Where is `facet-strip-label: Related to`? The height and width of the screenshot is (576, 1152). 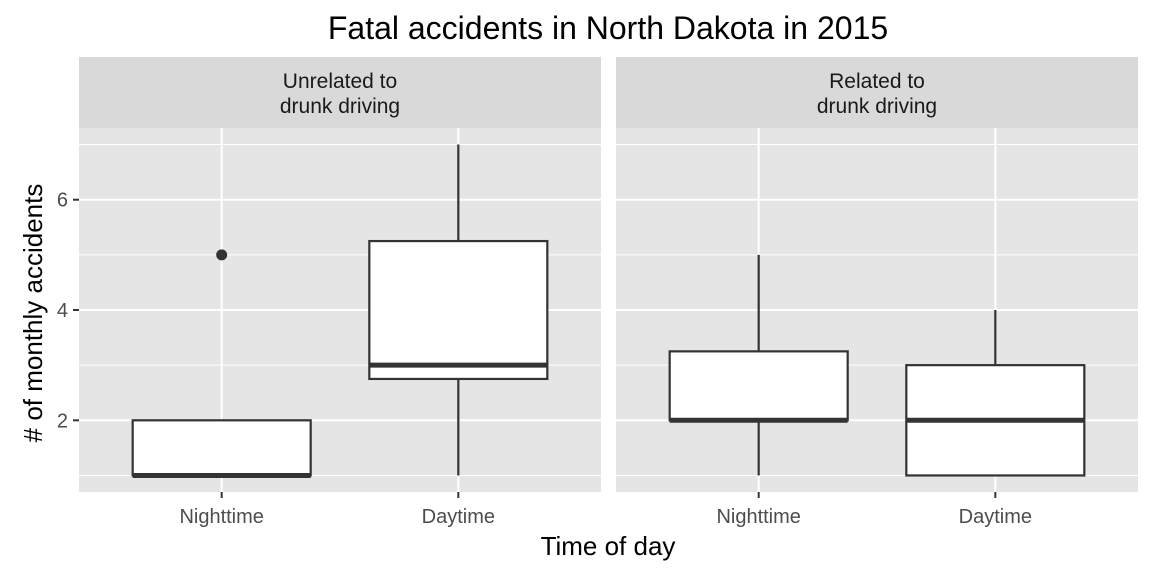 facet-strip-label: Related to is located at coordinates (877, 81).